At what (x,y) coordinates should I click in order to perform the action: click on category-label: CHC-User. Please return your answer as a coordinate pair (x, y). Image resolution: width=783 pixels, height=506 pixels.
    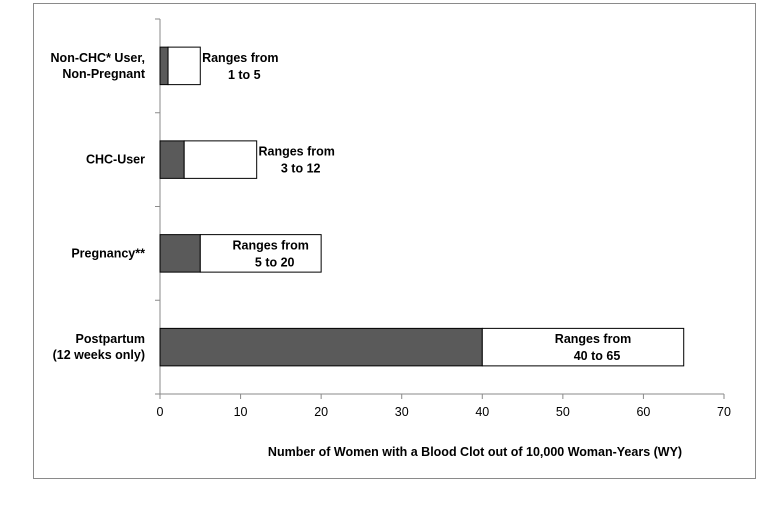
    Looking at the image, I should click on (115, 160).